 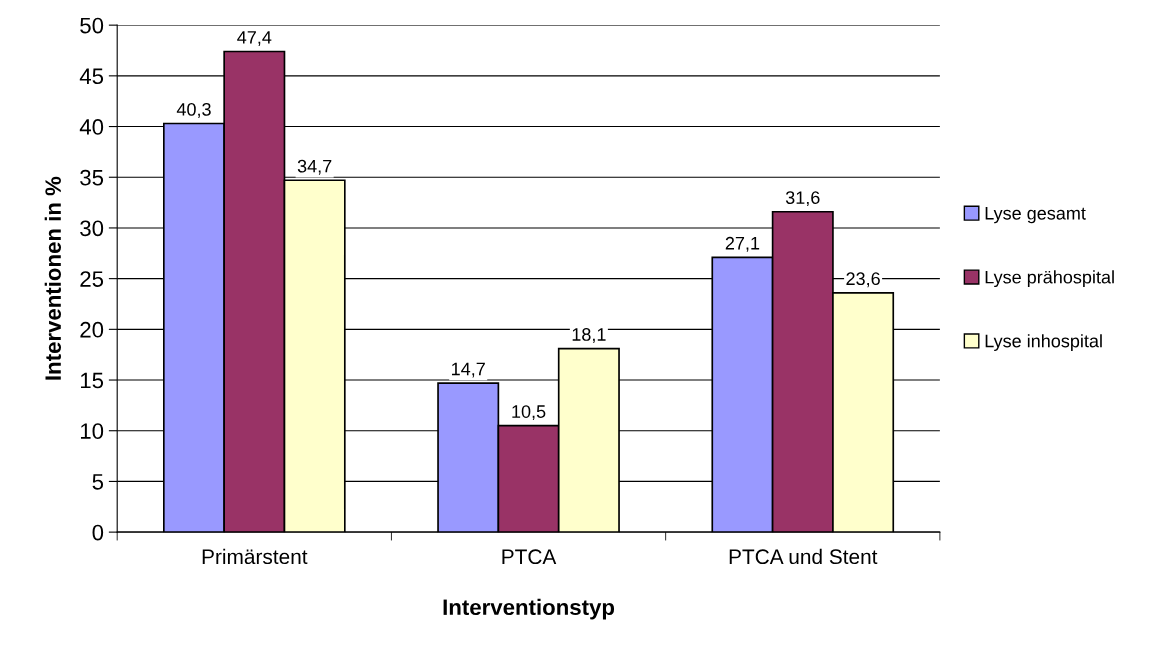 What do you see at coordinates (255, 556) in the screenshot?
I see `x-tick-label: Primärstent` at bounding box center [255, 556].